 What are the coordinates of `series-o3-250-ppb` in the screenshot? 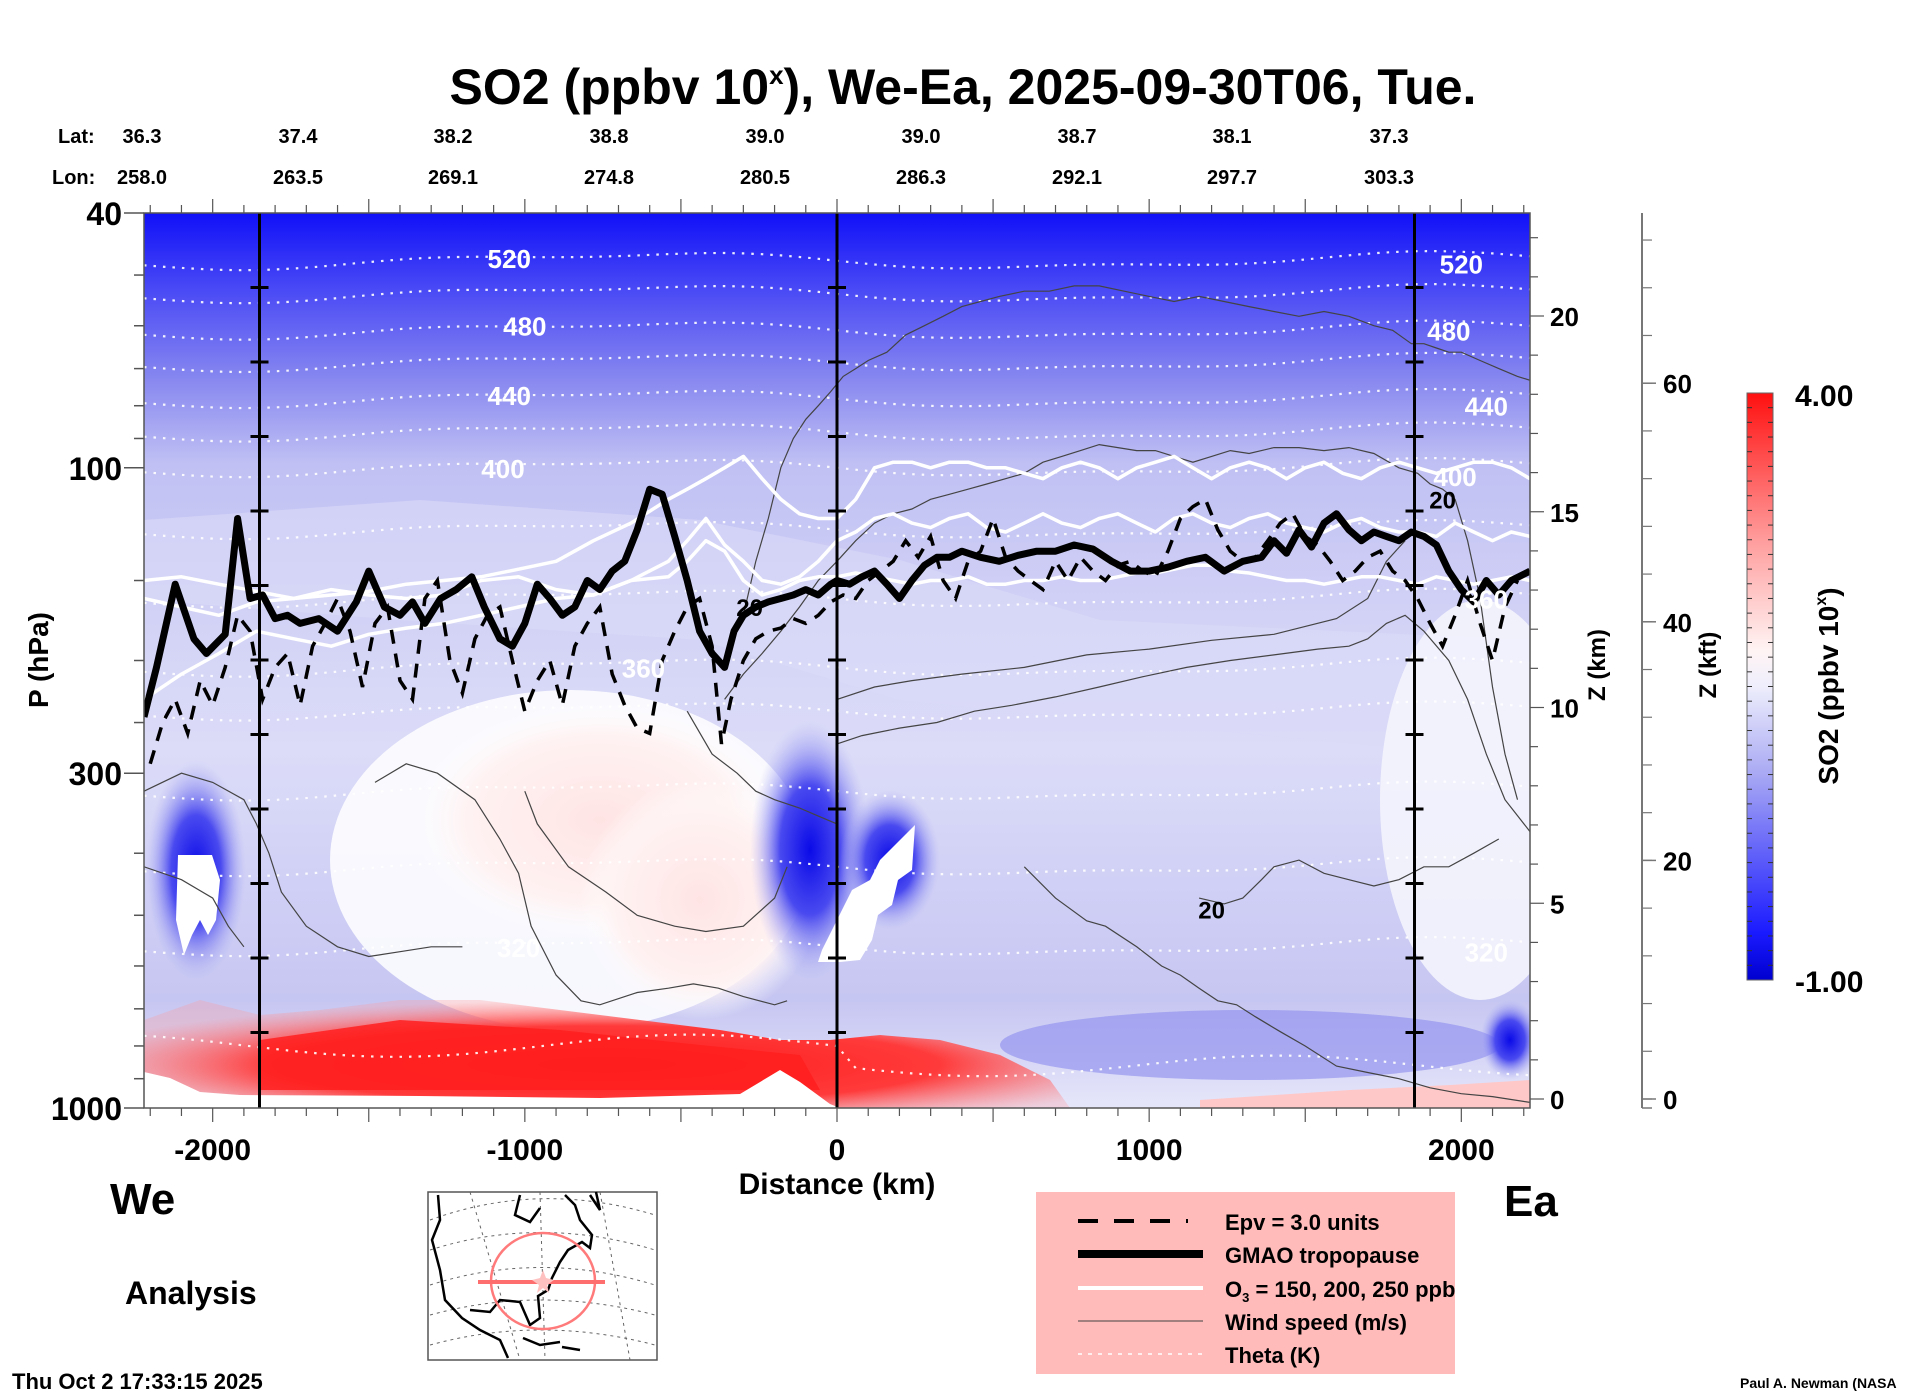 It's located at (837, 527).